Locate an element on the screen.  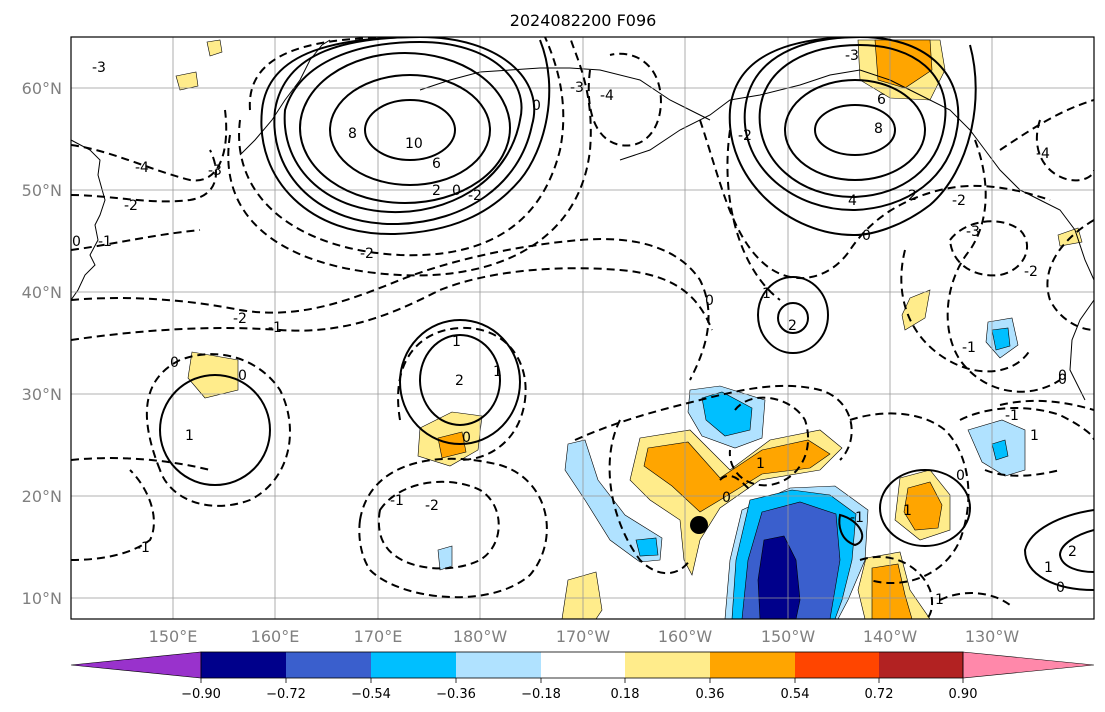
lat-tick-label: 20°N is located at coordinates (42, 496).